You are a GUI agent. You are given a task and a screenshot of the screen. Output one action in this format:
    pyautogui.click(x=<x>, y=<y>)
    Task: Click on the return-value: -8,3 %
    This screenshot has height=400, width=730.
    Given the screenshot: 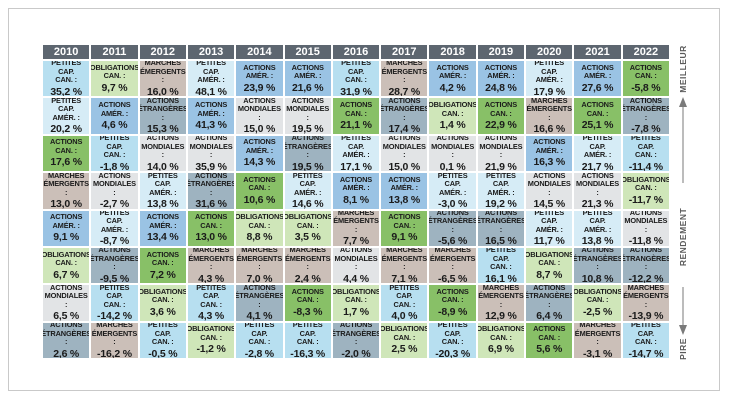 What is the action you would take?
    pyautogui.click(x=308, y=311)
    